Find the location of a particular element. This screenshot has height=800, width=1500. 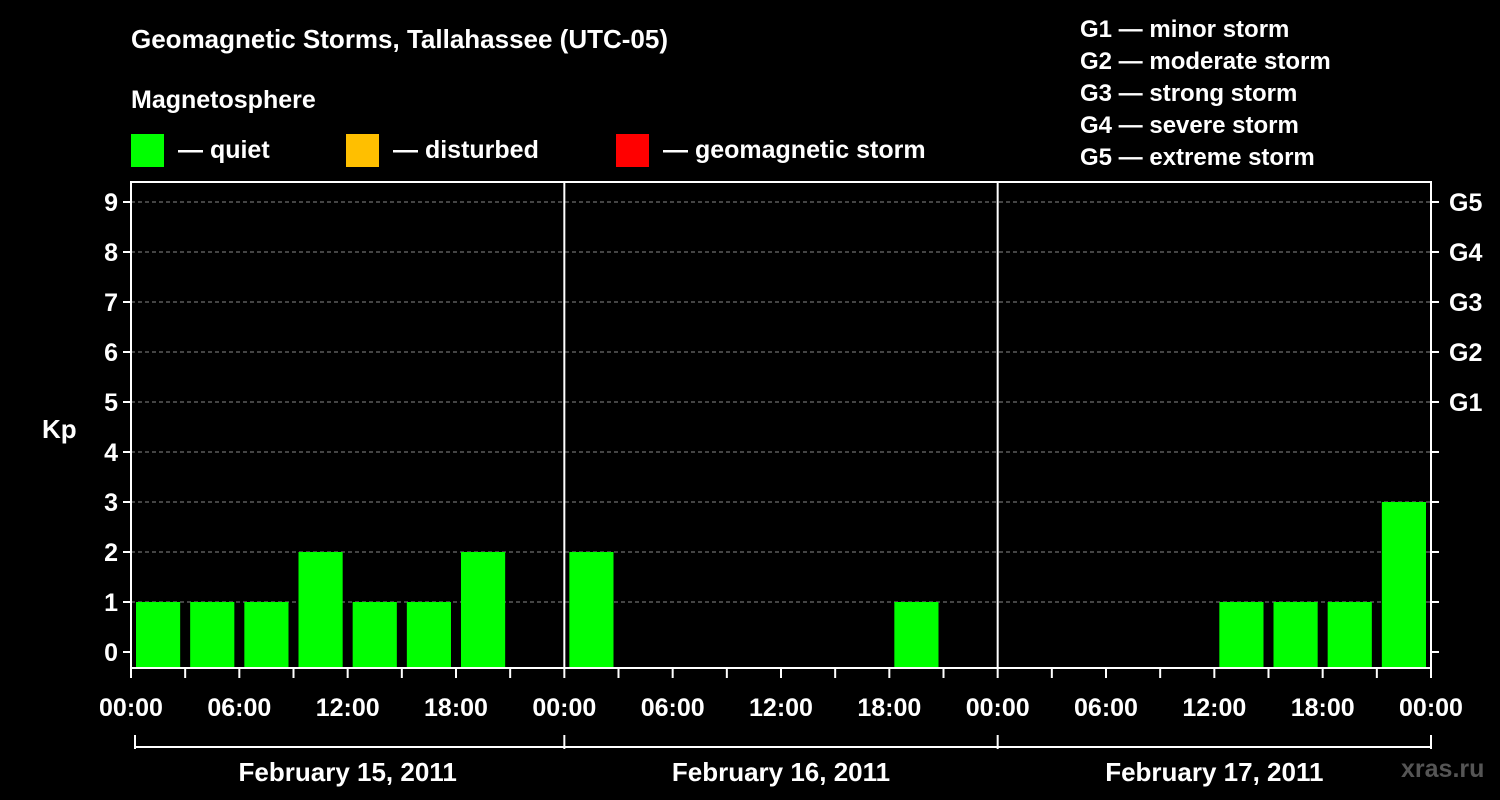

x-tick-label-8: 00:00 is located at coordinates (998, 708).